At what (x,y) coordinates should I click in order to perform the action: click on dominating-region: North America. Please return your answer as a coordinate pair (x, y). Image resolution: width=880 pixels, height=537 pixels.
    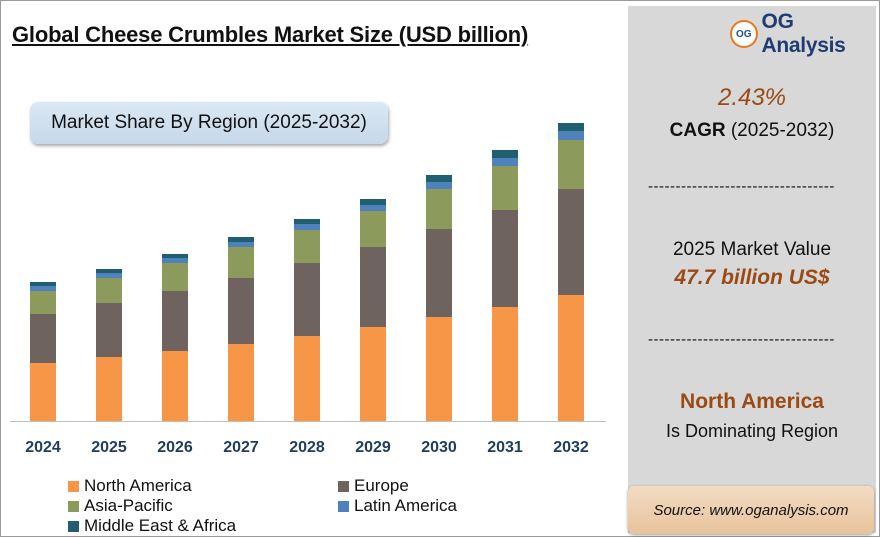
    Looking at the image, I should click on (752, 401).